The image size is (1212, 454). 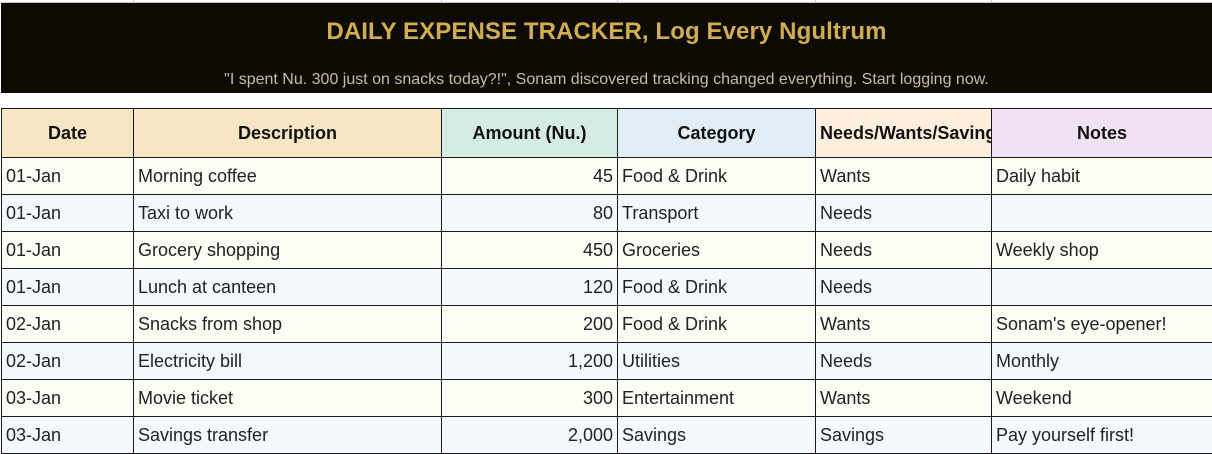 I want to click on cell-notes: Weekend, so click(x=1102, y=398).